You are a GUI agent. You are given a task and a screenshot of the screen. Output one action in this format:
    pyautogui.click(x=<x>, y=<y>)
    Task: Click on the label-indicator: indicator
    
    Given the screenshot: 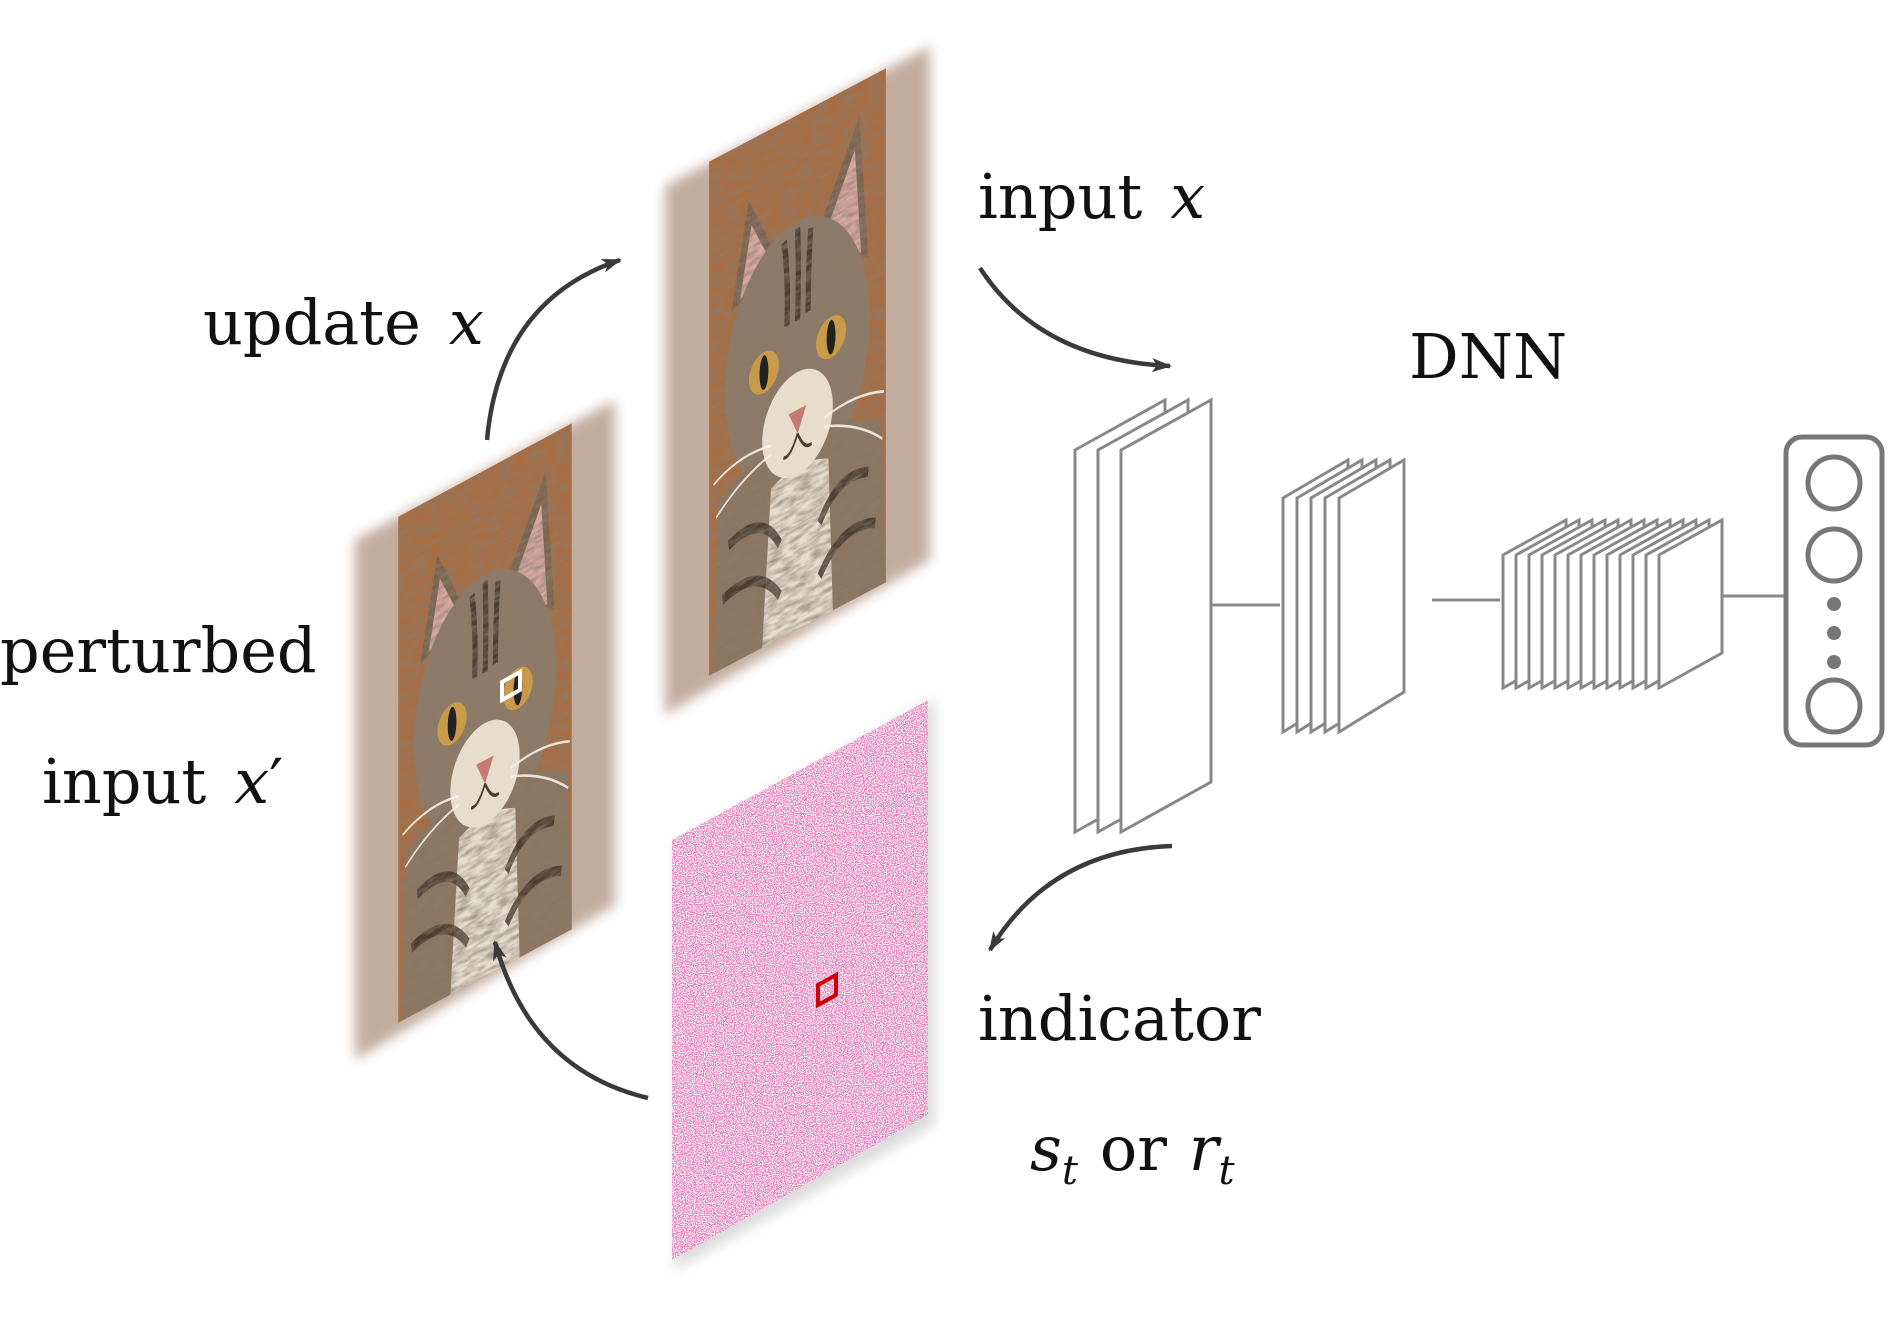 What is the action you would take?
    pyautogui.click(x=1119, y=1018)
    